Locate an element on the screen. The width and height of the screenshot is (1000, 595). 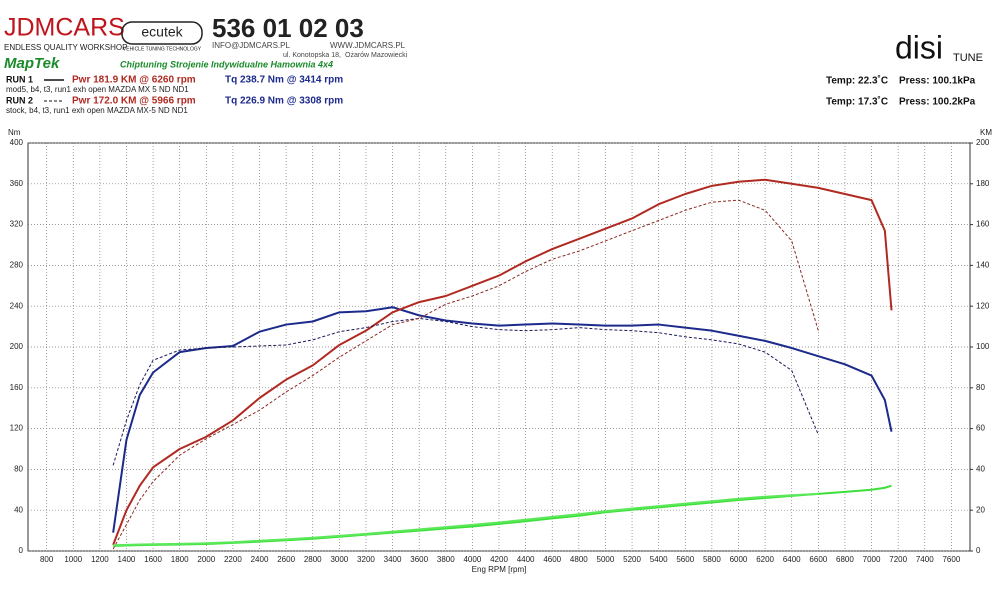
partner-logo is located at coordinates (162, 33).